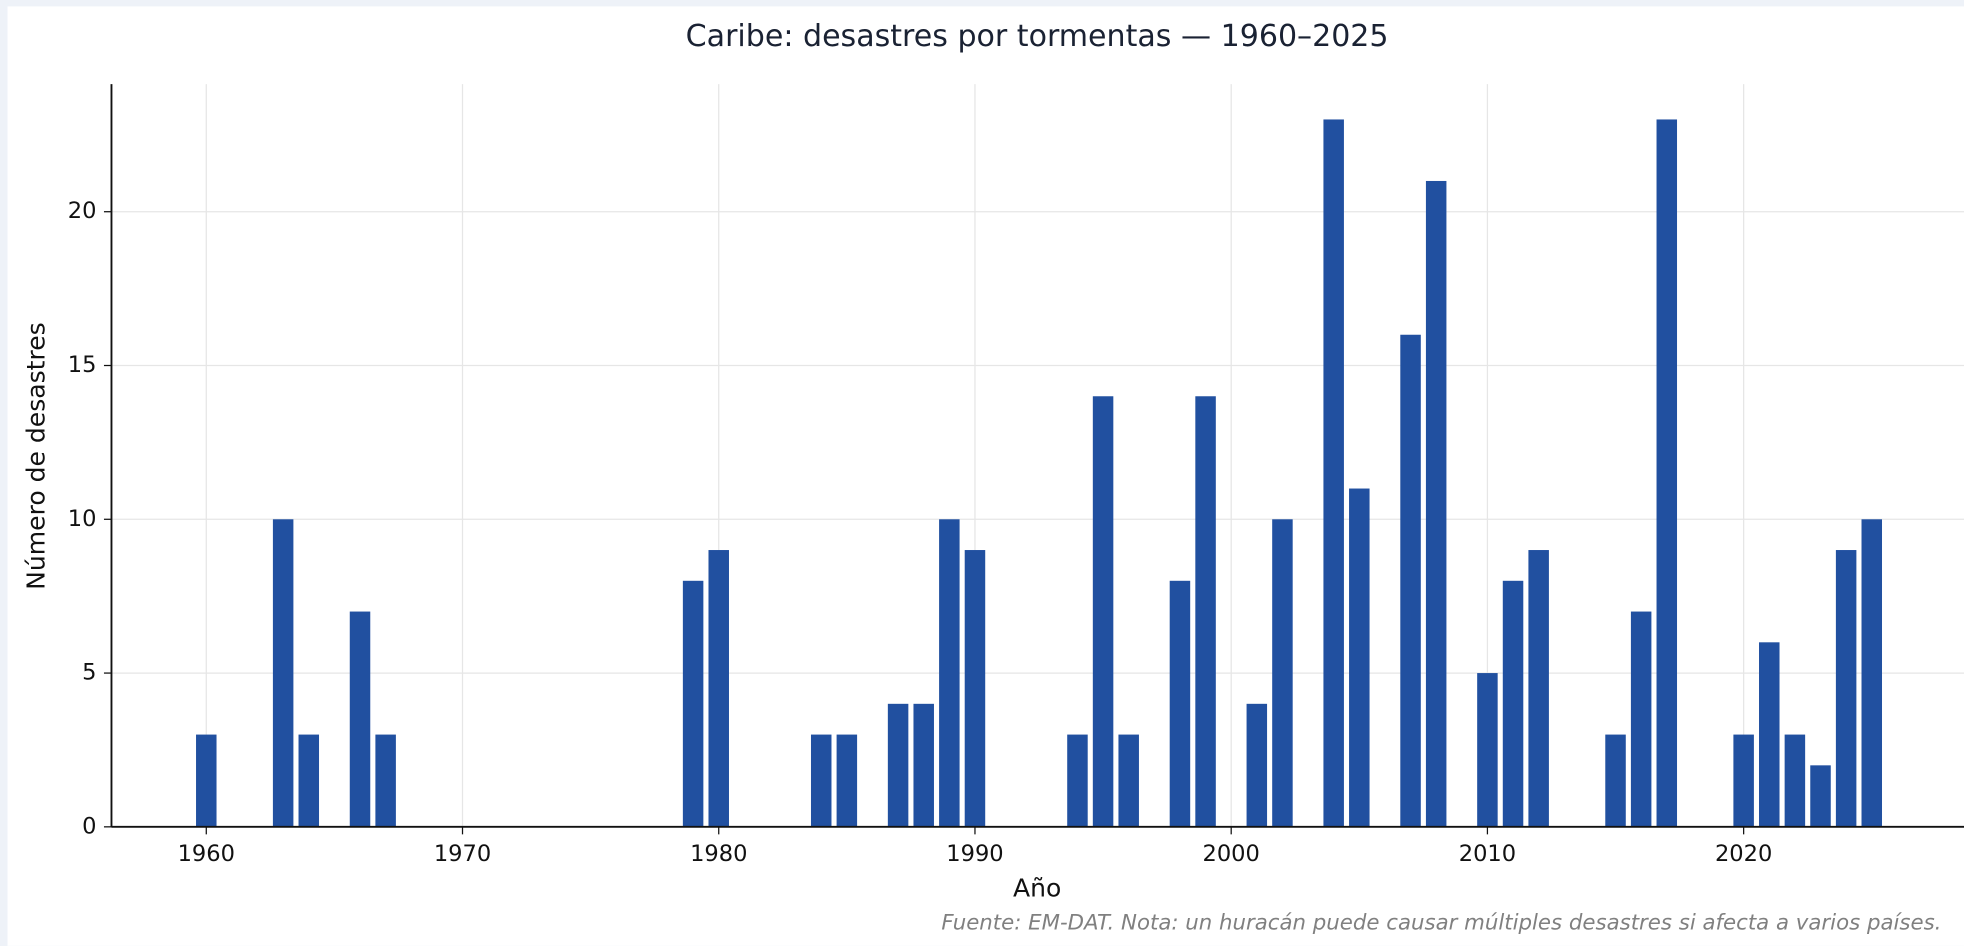 This screenshot has width=1964, height=946. Describe the element at coordinates (462, 854) in the screenshot. I see `x-tick-label: 1970` at that location.